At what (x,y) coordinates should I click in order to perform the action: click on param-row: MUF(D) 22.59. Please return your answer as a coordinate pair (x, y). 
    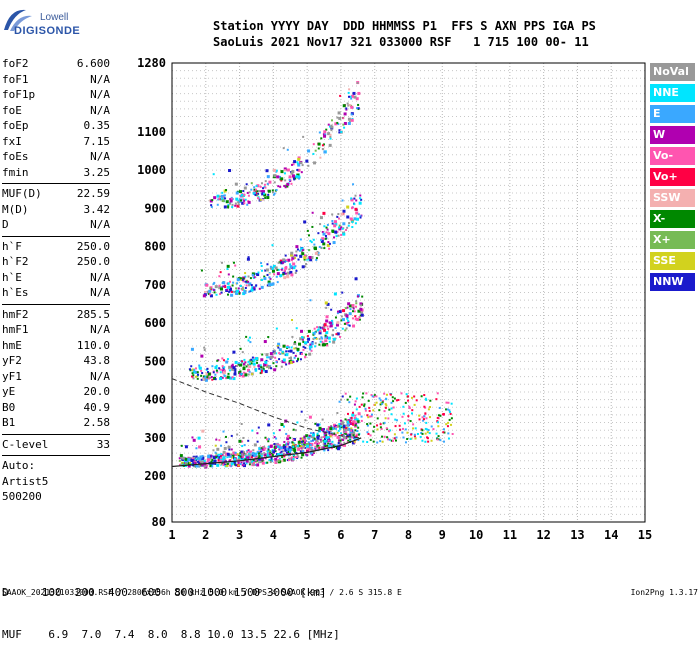
    Looking at the image, I should click on (56, 195).